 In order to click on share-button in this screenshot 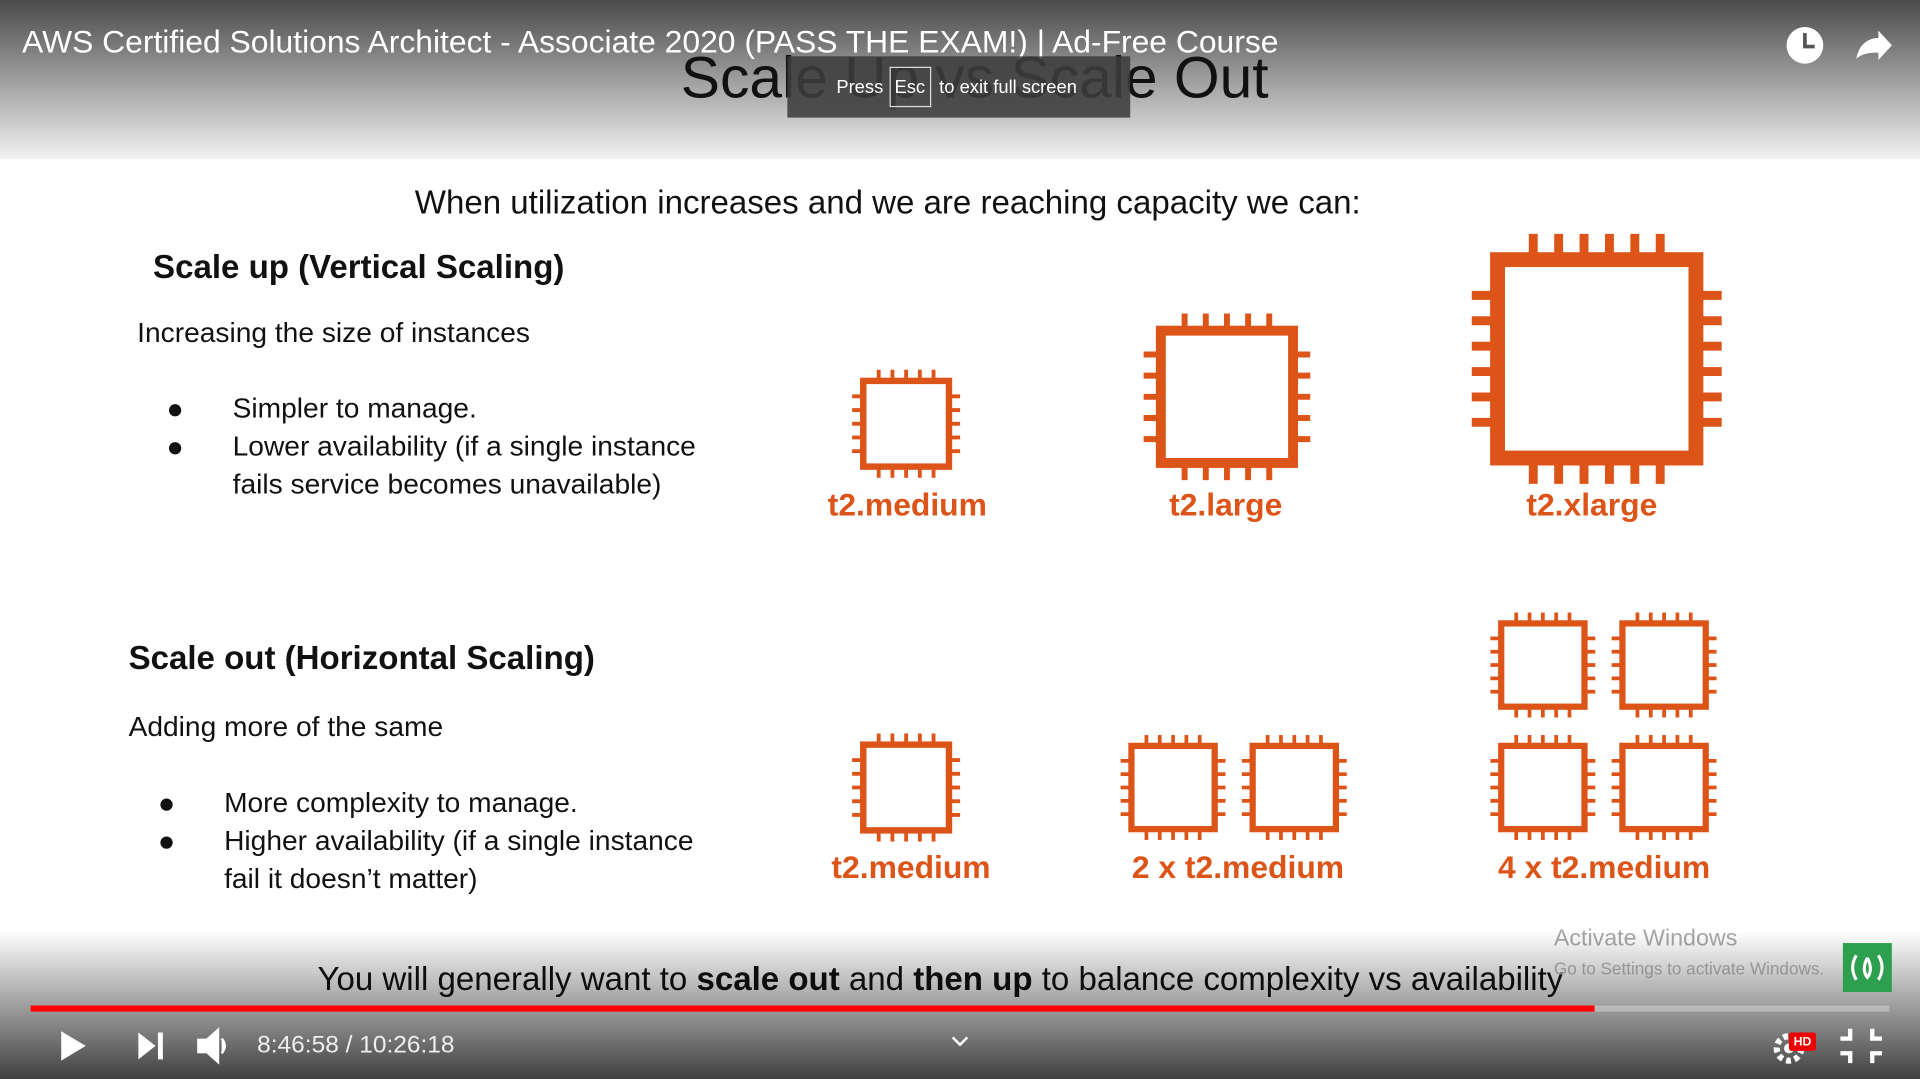, I will do `click(1874, 45)`.